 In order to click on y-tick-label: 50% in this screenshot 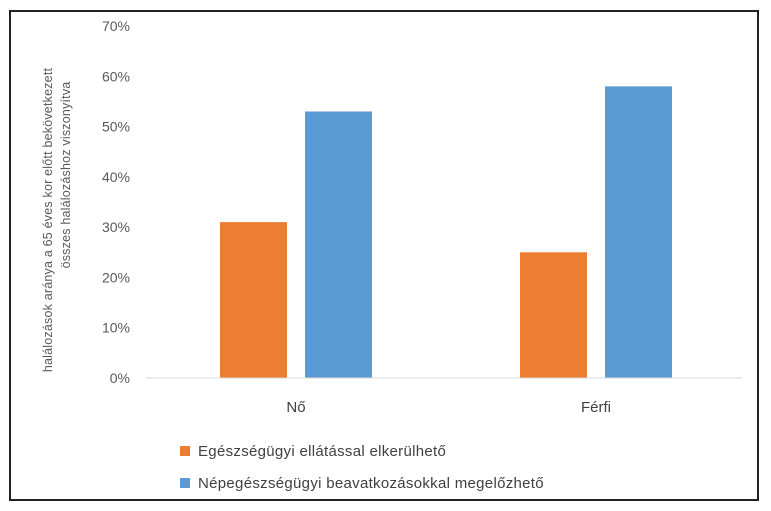, I will do `click(116, 127)`.